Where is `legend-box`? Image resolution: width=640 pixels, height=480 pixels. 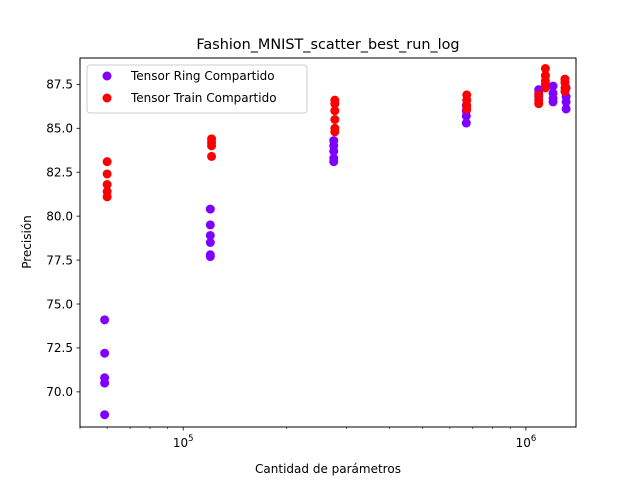 legend-box is located at coordinates (197, 89).